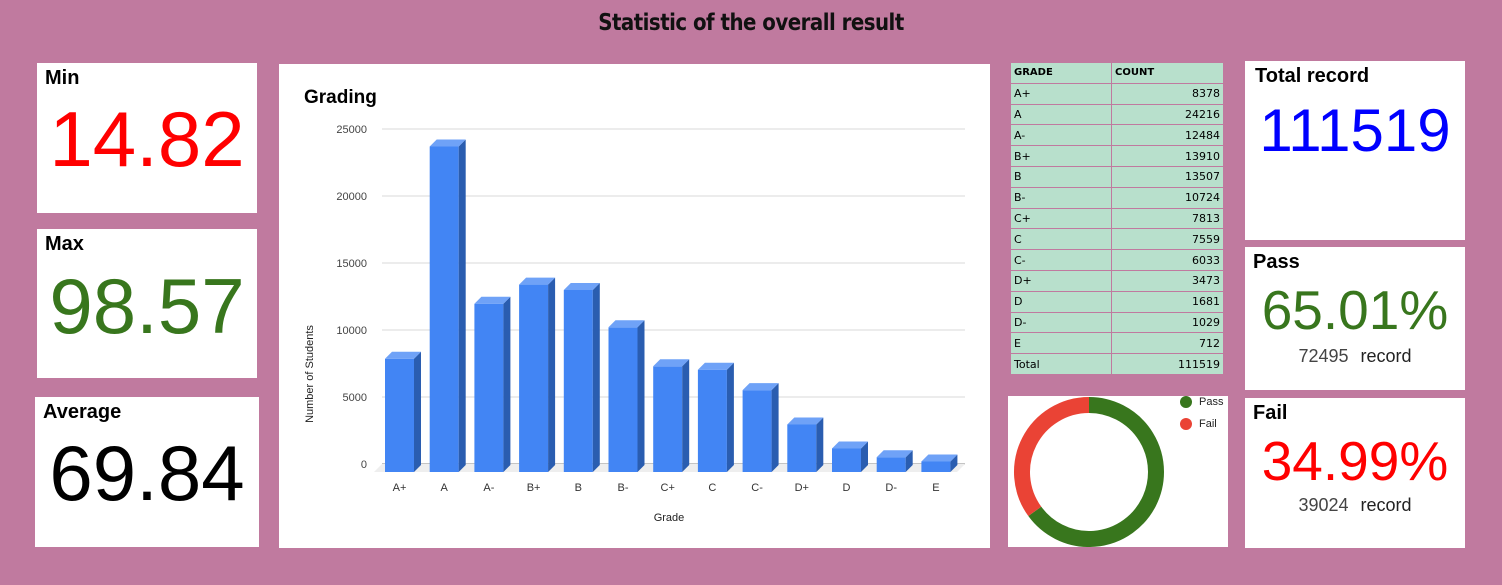 The image size is (1502, 585). I want to click on grade-cell: B, so click(1061, 176).